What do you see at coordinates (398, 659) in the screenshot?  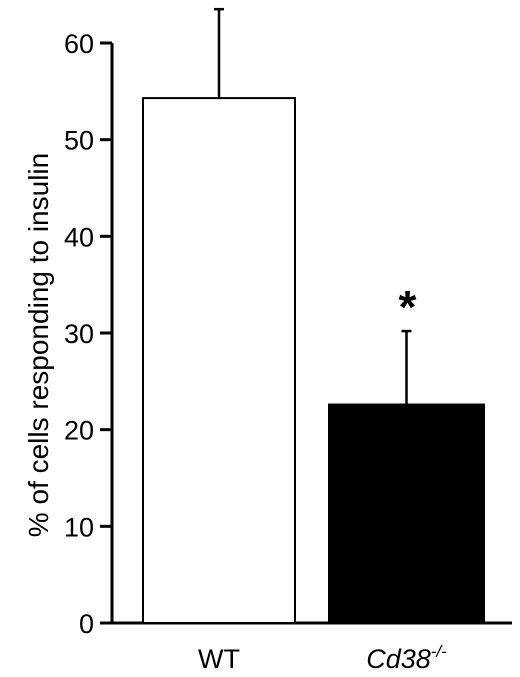 I see `x-tick-label-text: Cd38` at bounding box center [398, 659].